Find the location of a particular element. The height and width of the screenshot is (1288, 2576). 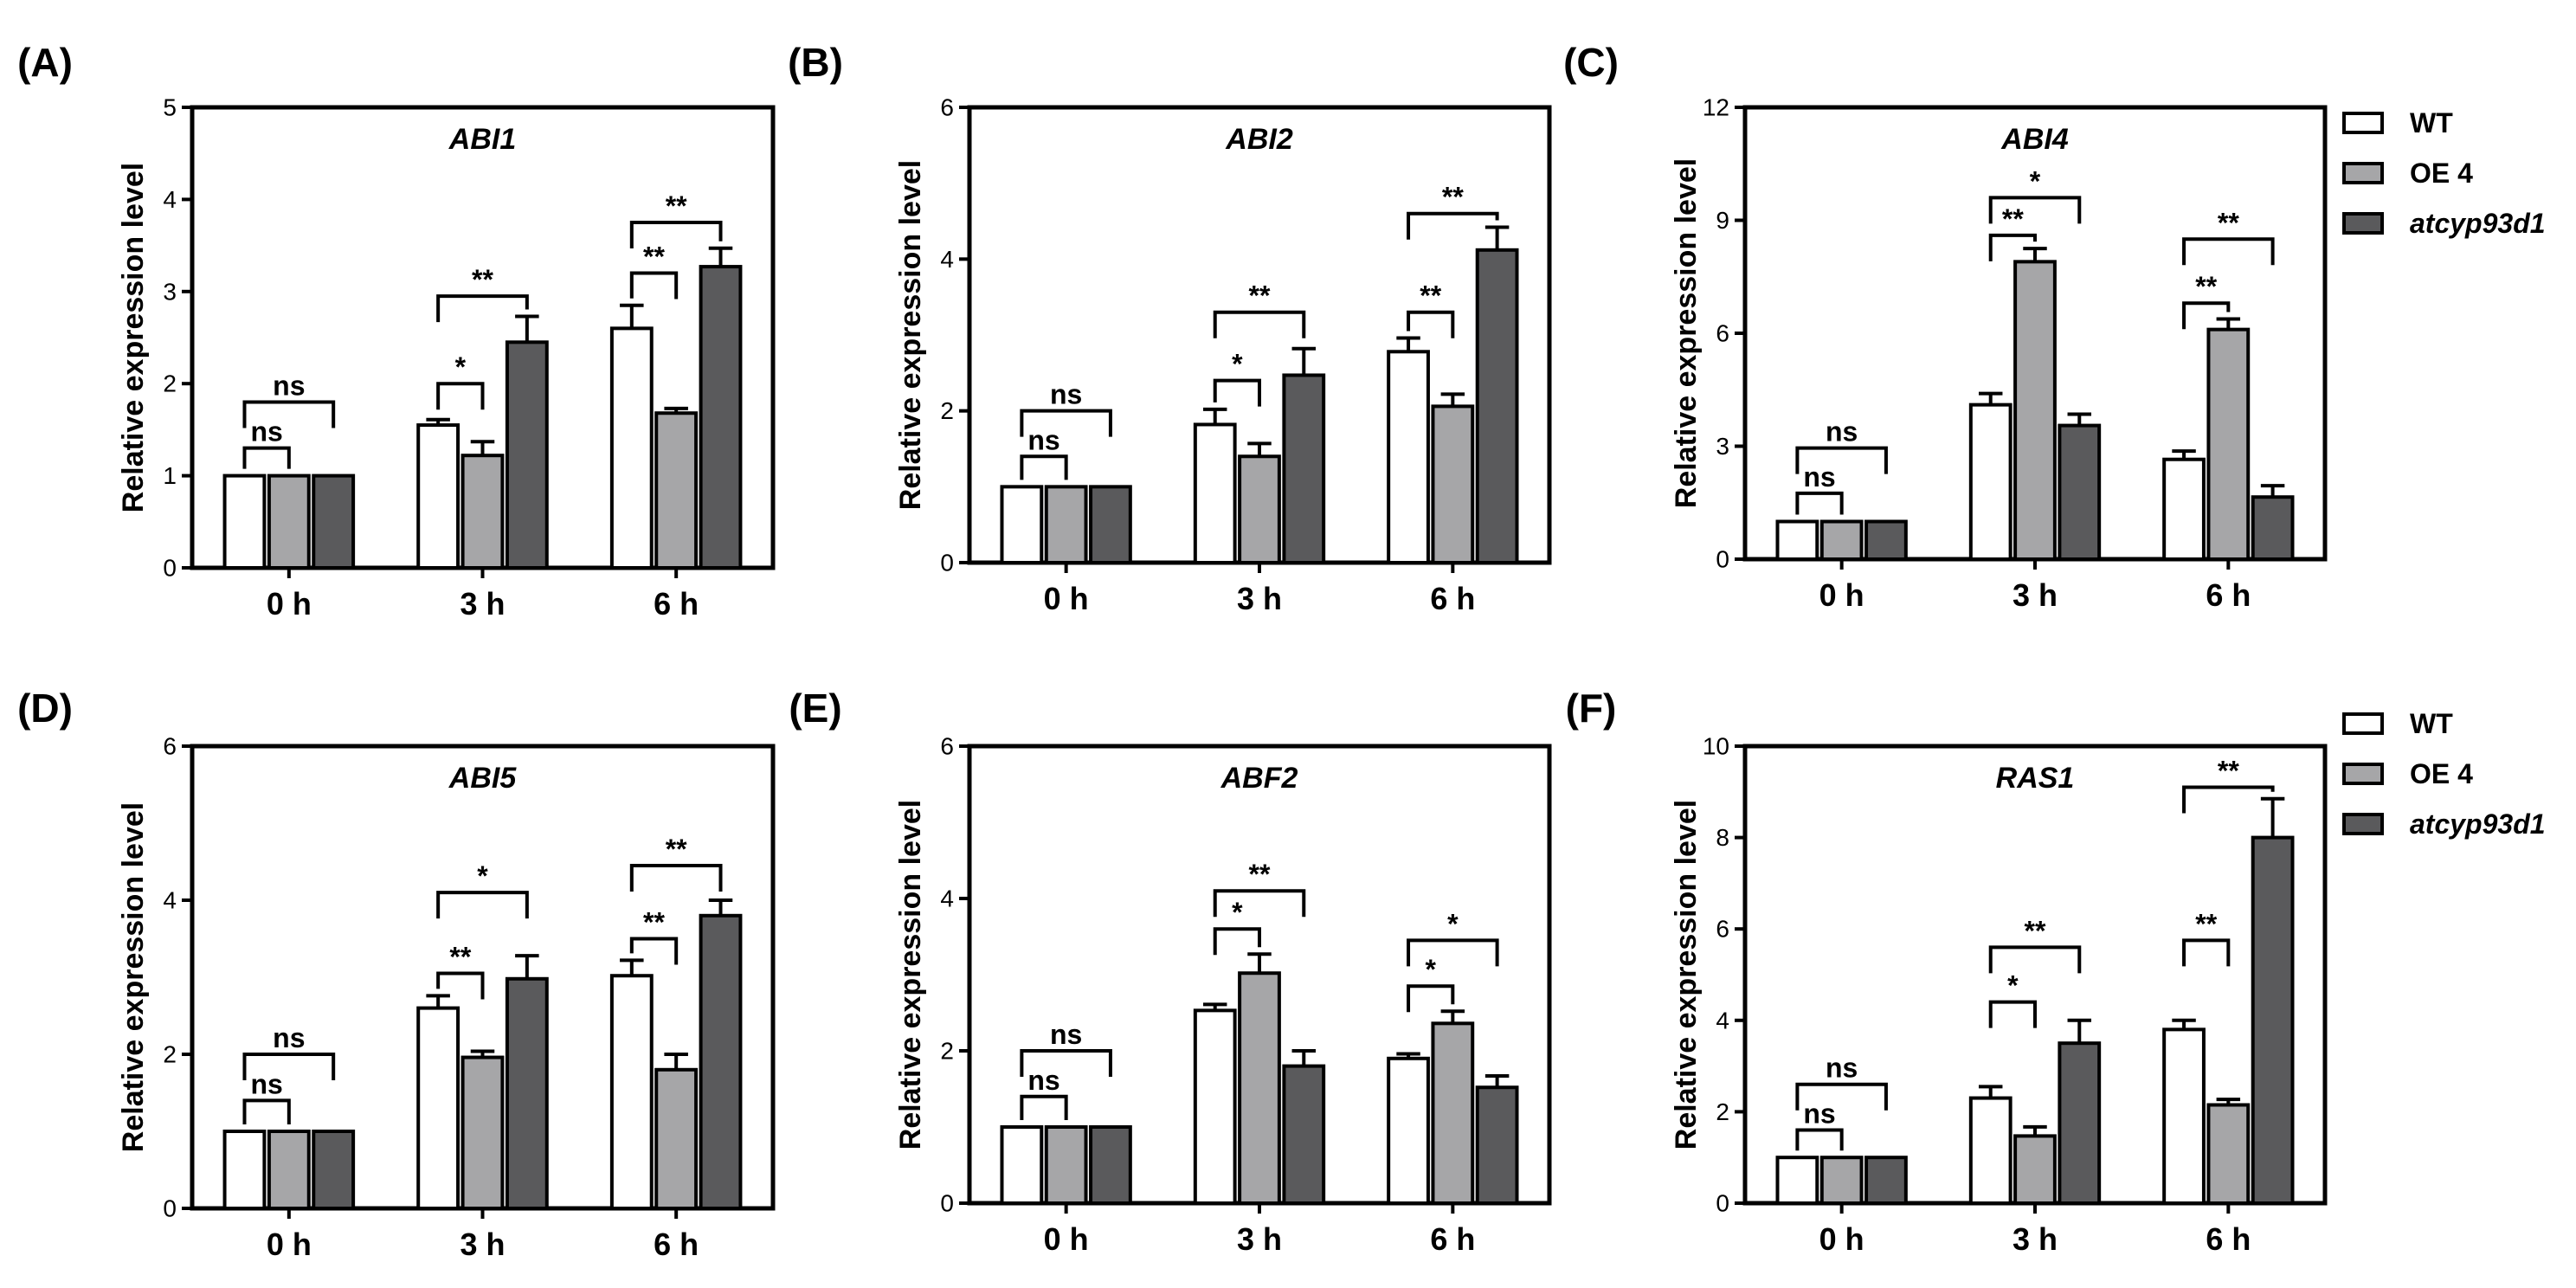

y-tick-label: 3 is located at coordinates (170, 291).